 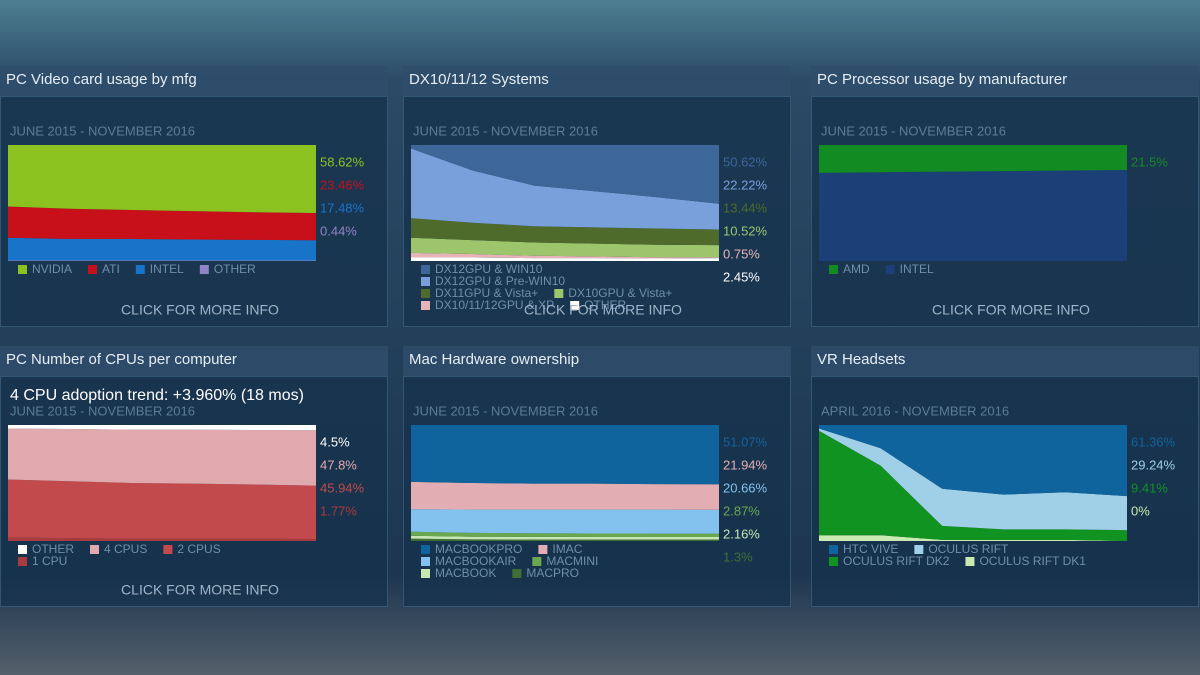 What do you see at coordinates (745, 441) in the screenshot?
I see `value-label: 51.07%` at bounding box center [745, 441].